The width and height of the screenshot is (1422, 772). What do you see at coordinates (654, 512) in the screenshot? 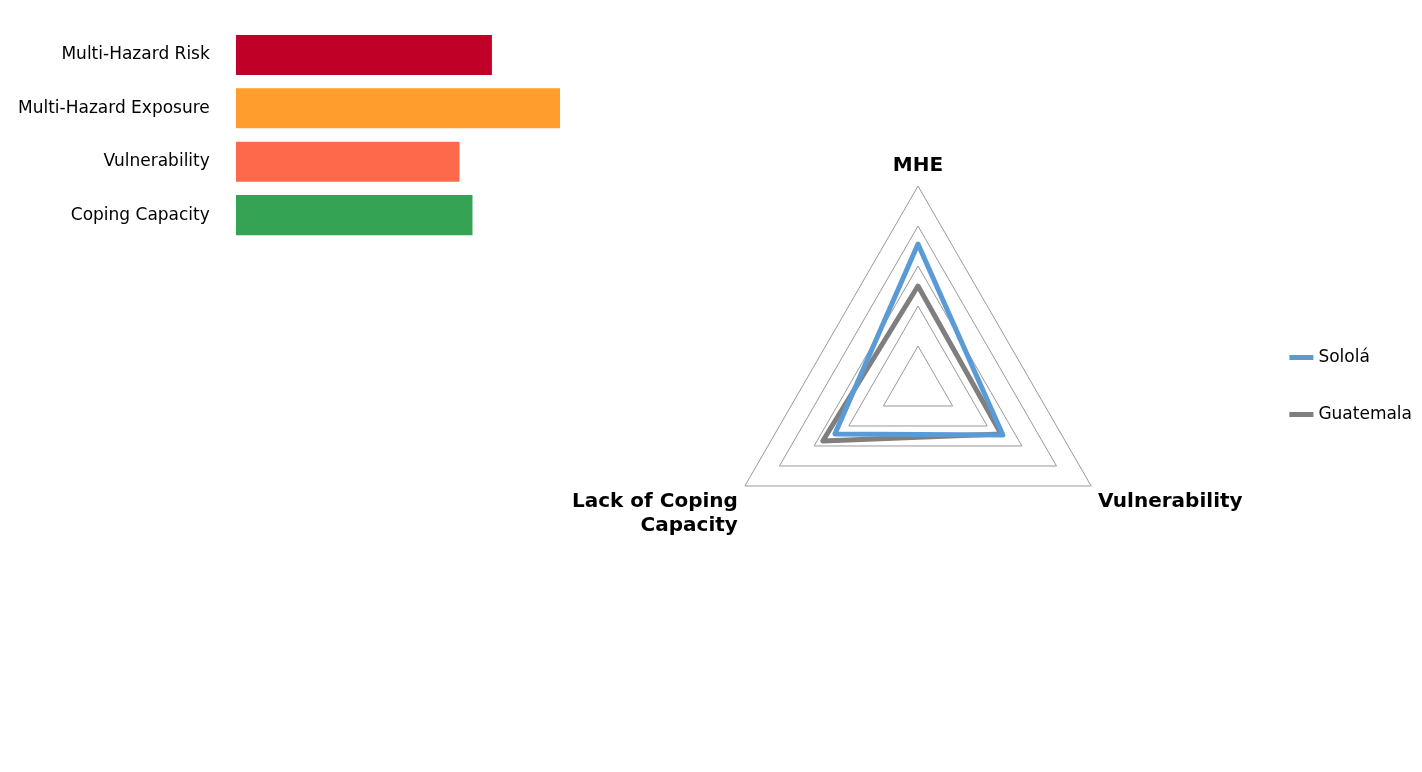
I see `spoke-label: Lack of Coping Capacity` at bounding box center [654, 512].